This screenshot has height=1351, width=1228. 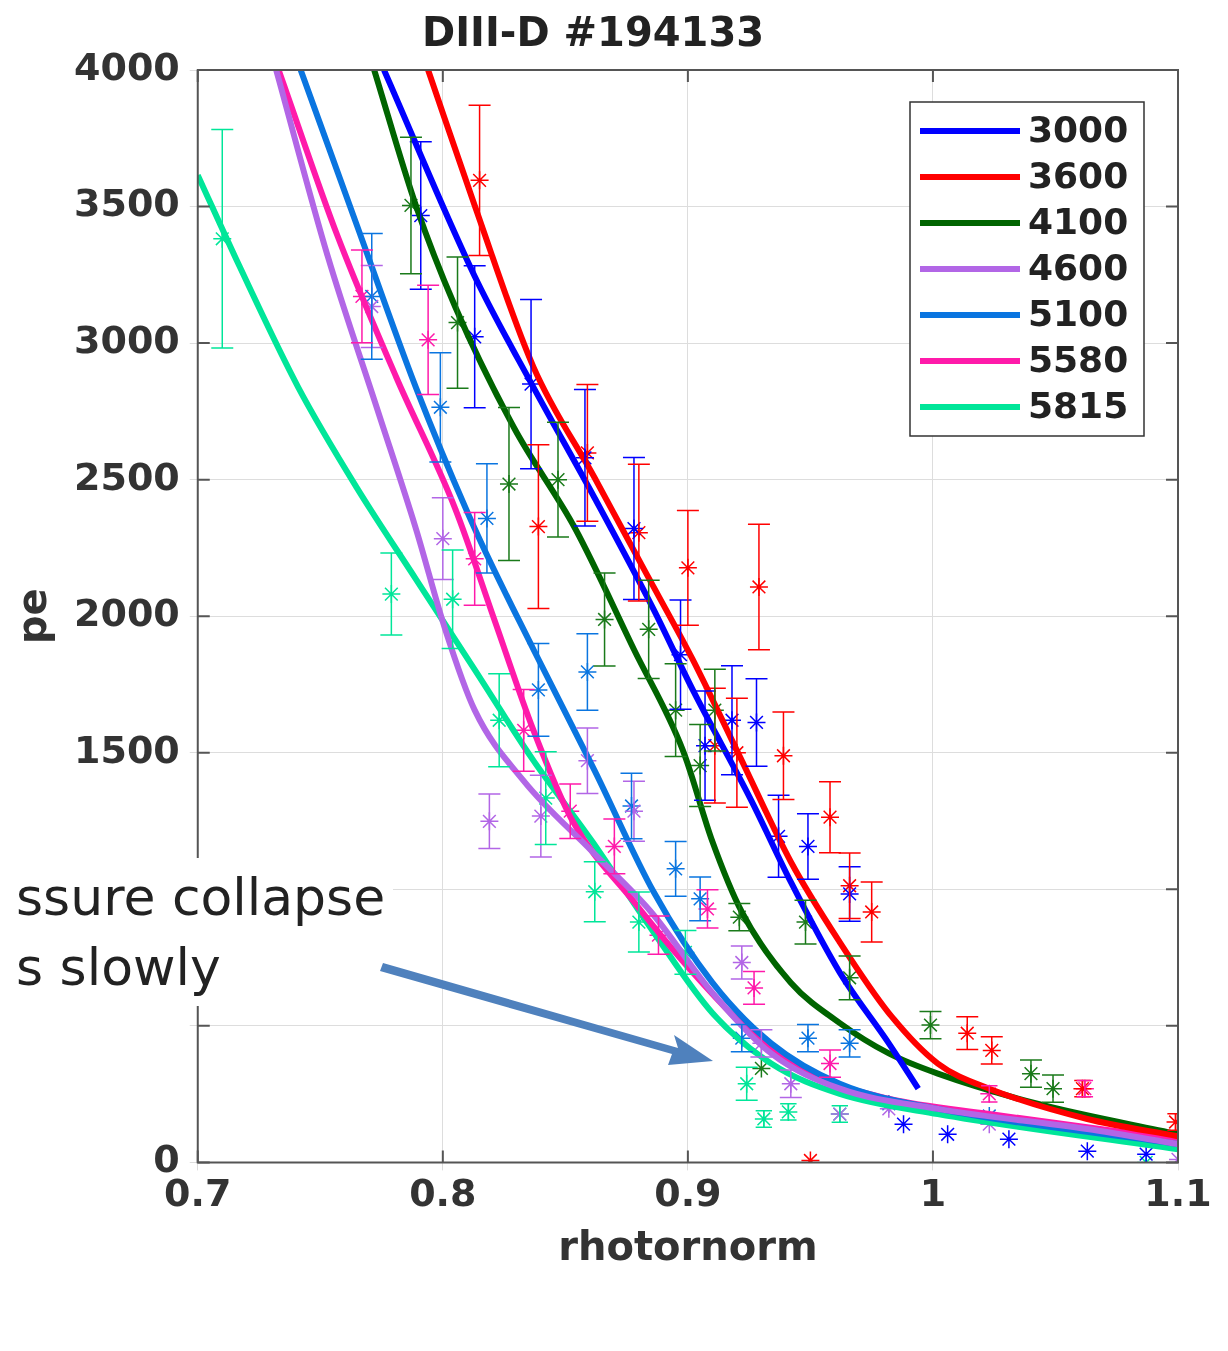 What do you see at coordinates (127, 749) in the screenshot?
I see `y-tick-label: 1500` at bounding box center [127, 749].